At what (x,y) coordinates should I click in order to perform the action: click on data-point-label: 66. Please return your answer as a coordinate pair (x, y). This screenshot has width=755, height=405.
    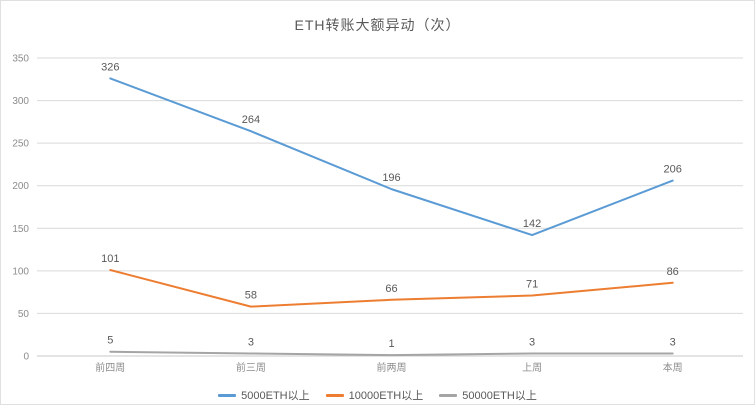
    Looking at the image, I should click on (391, 289).